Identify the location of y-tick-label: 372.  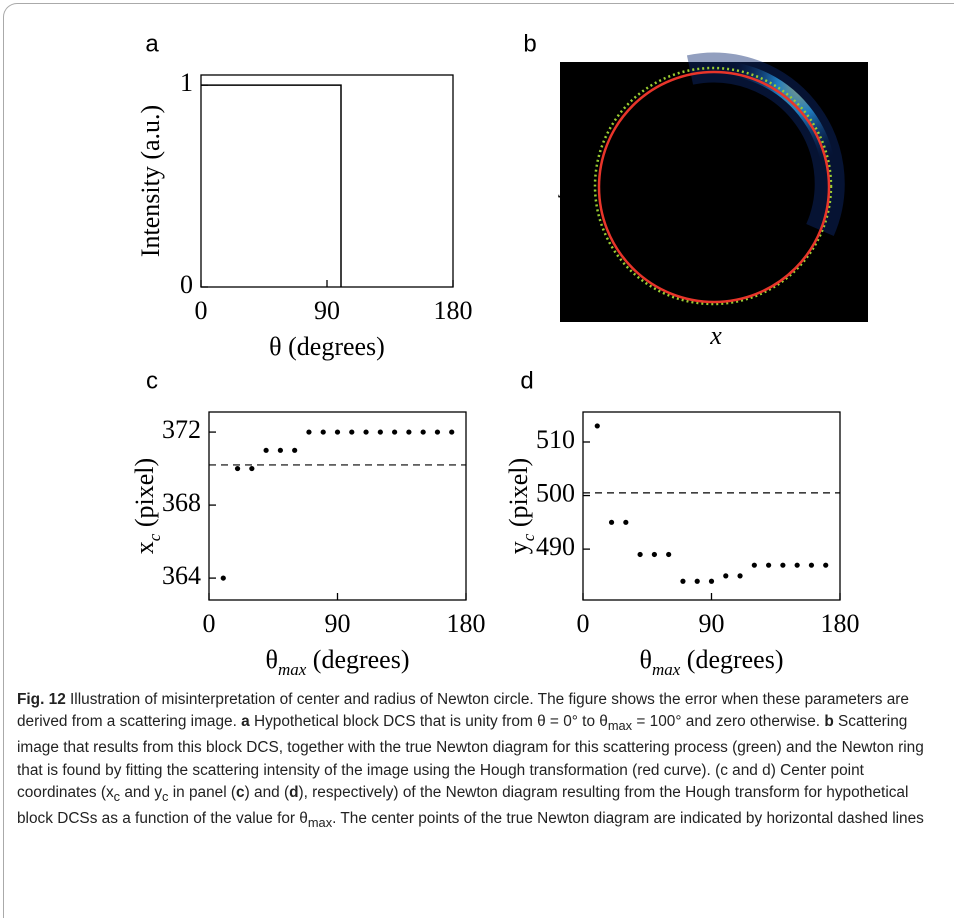
(181, 429).